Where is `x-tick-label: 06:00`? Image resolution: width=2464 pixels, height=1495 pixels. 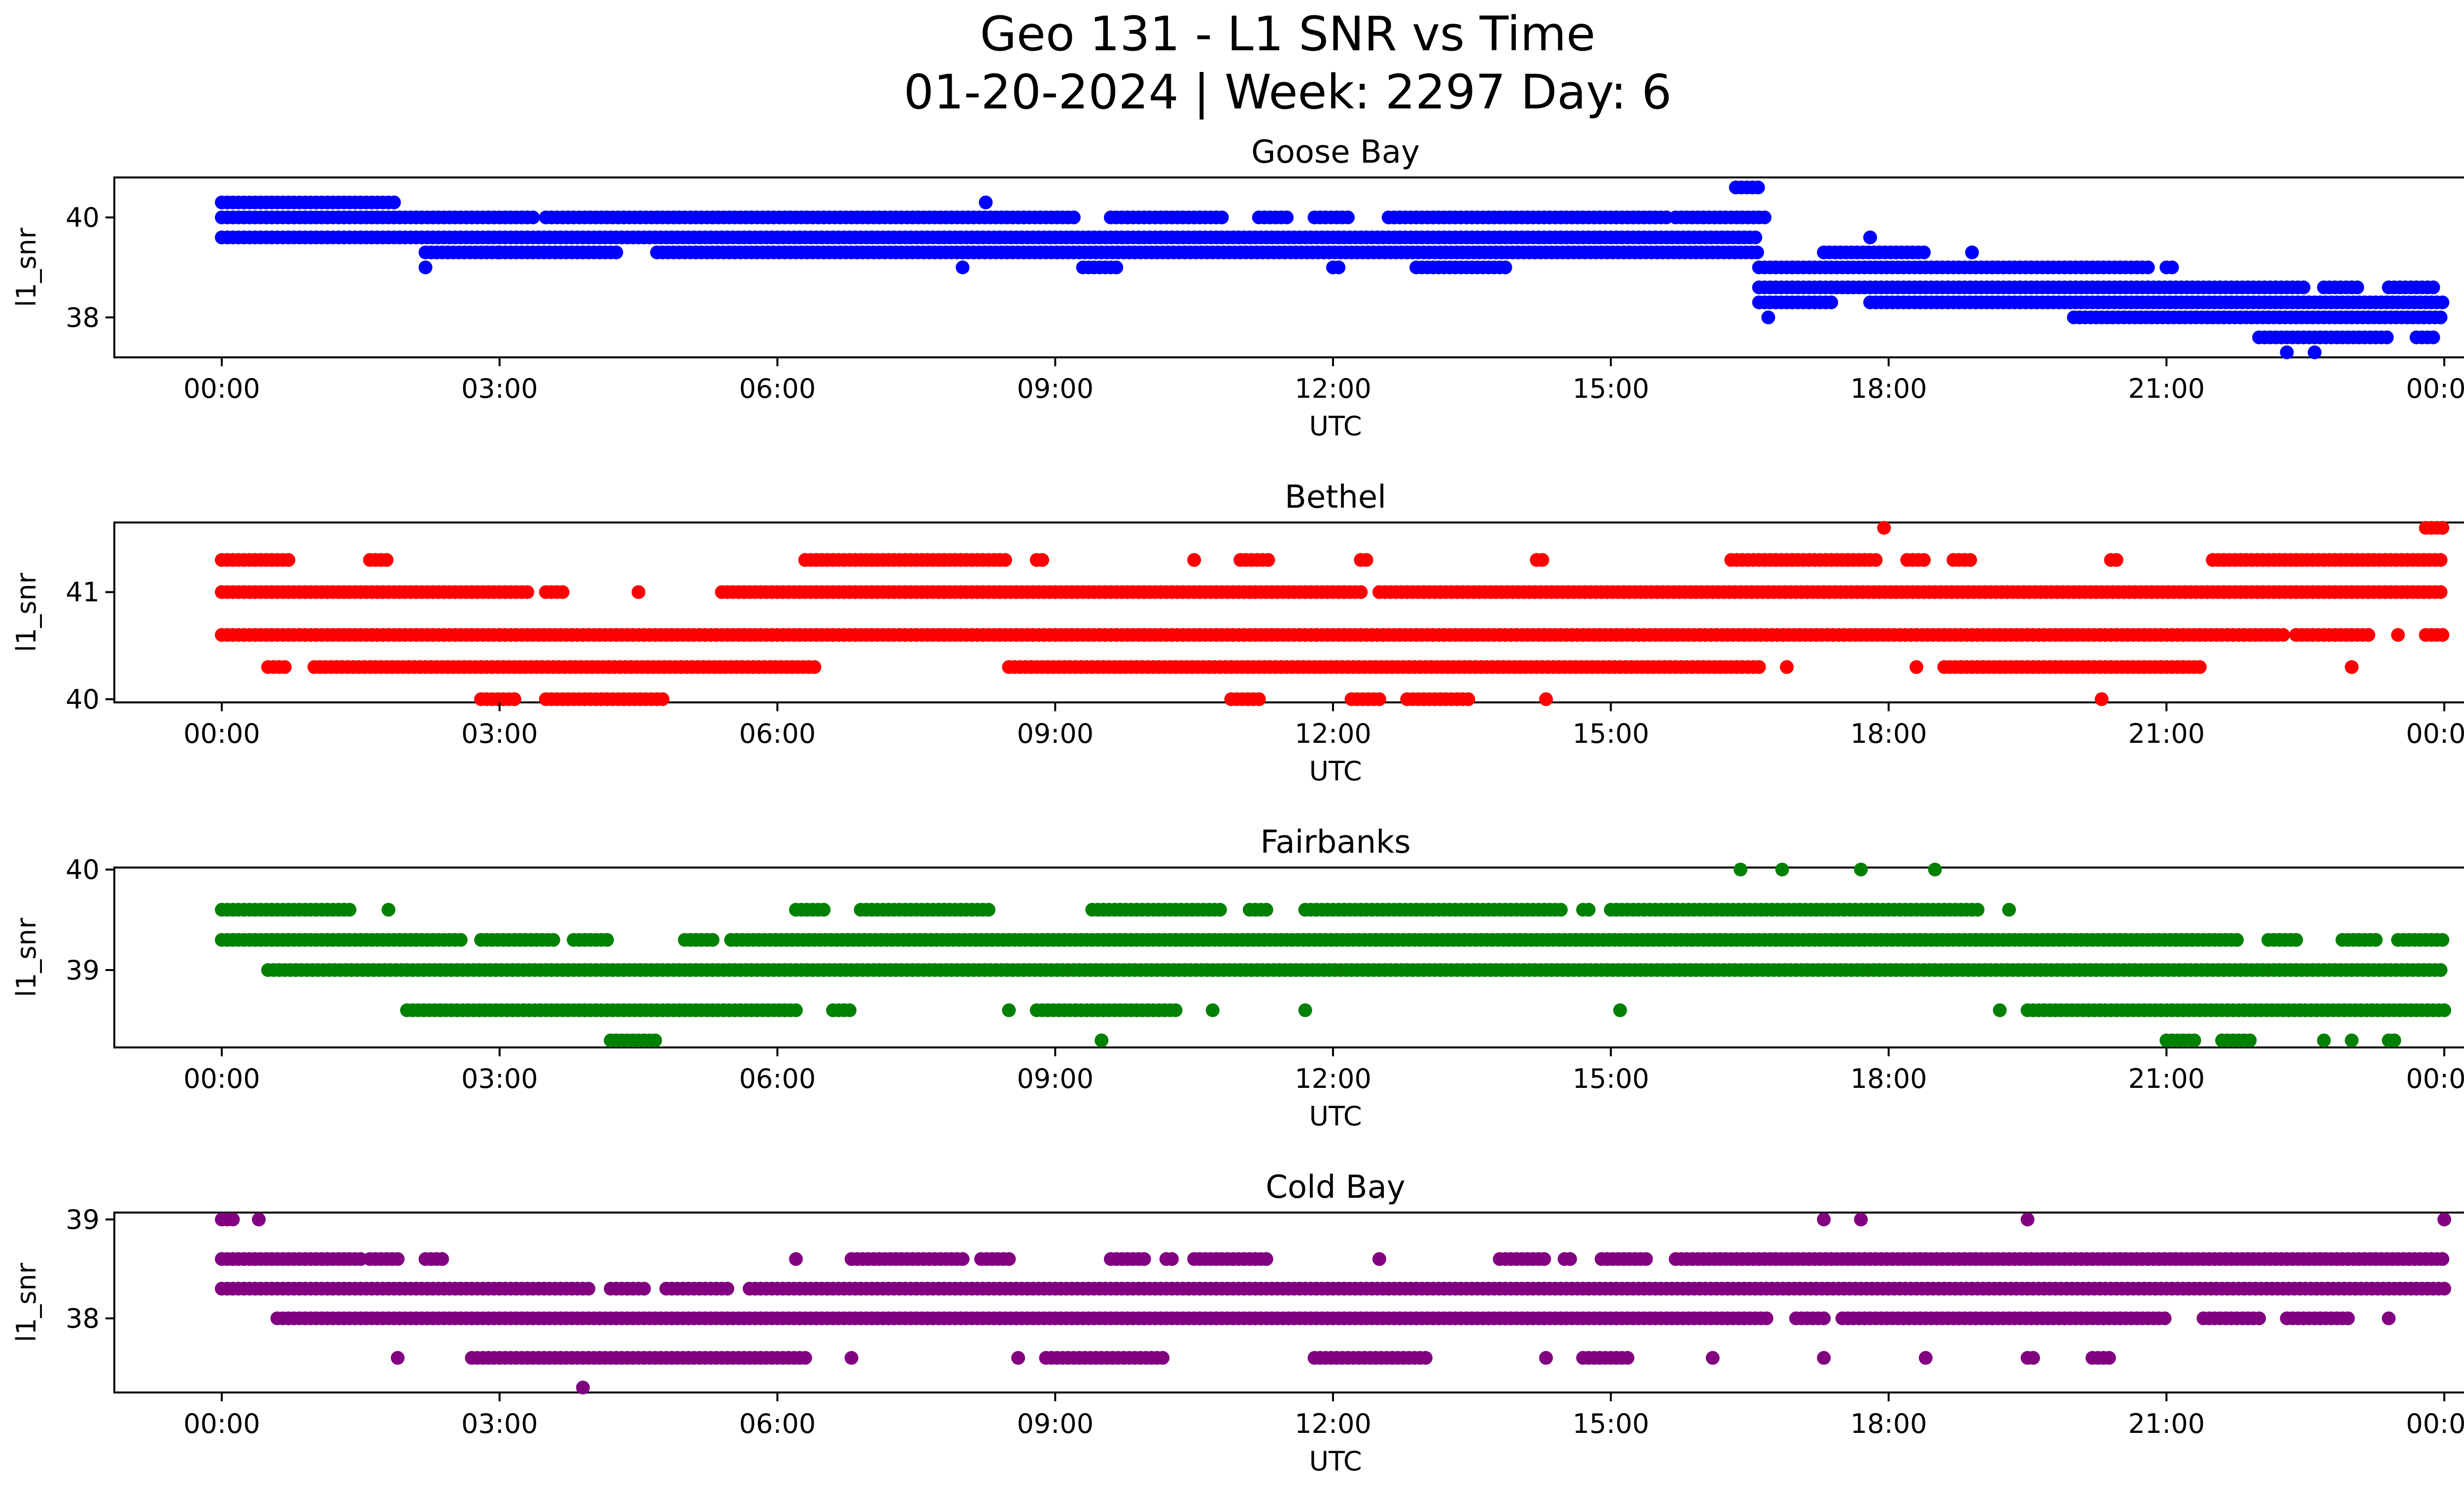
x-tick-label: 06:00 is located at coordinates (777, 1423).